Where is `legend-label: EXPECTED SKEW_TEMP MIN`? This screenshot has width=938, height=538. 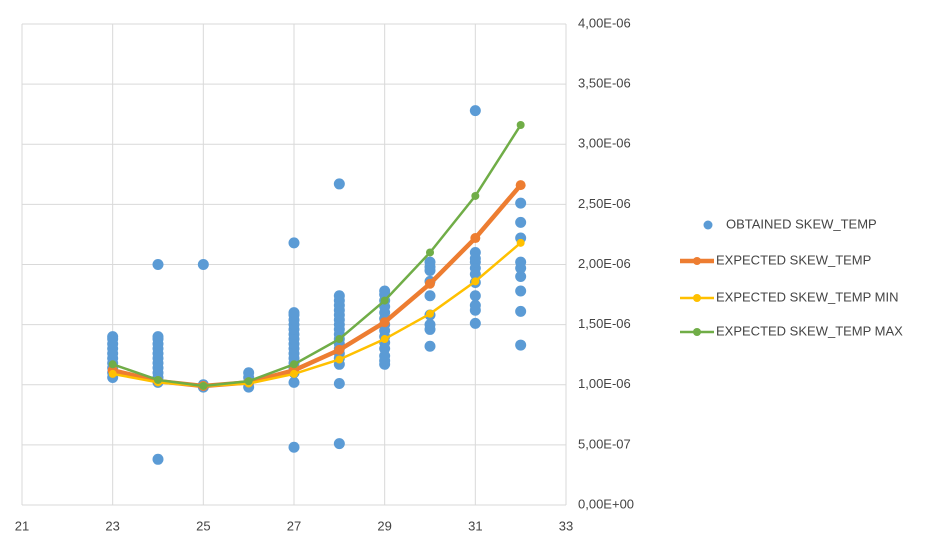 legend-label: EXPECTED SKEW_TEMP MIN is located at coordinates (807, 296).